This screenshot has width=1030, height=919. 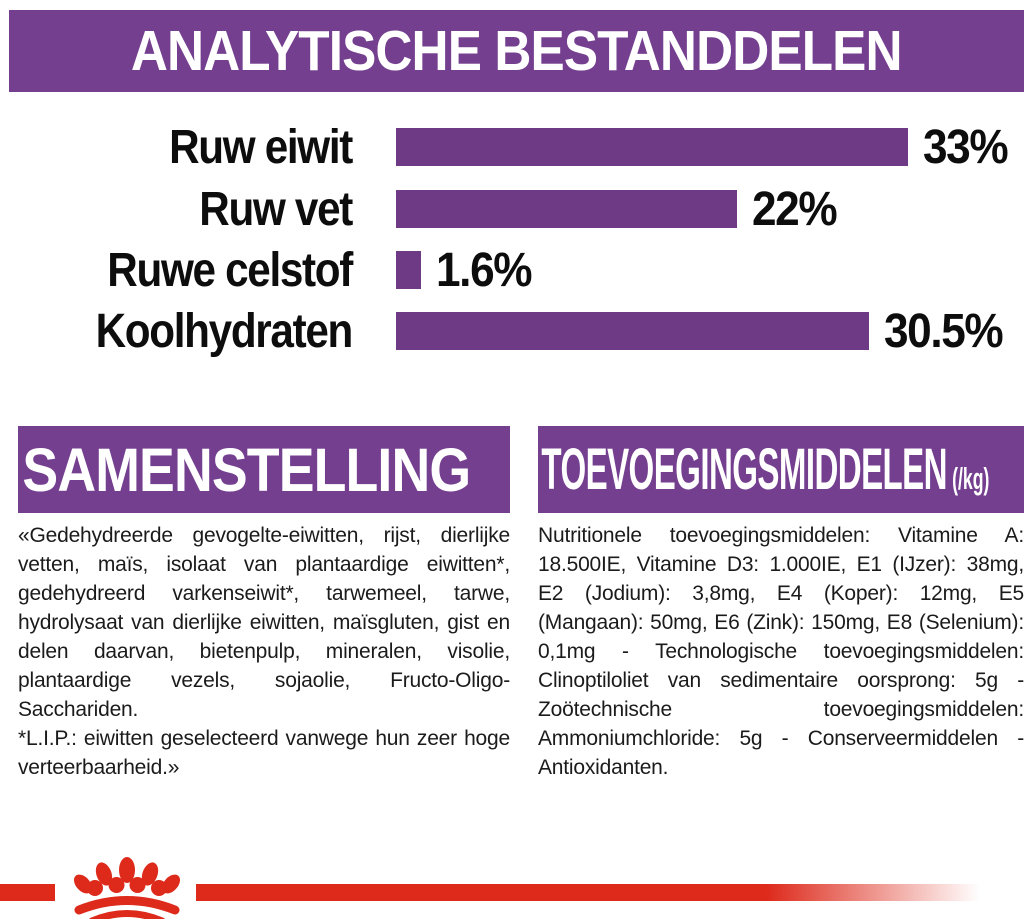 I want to click on red-divider-left, so click(x=27, y=892).